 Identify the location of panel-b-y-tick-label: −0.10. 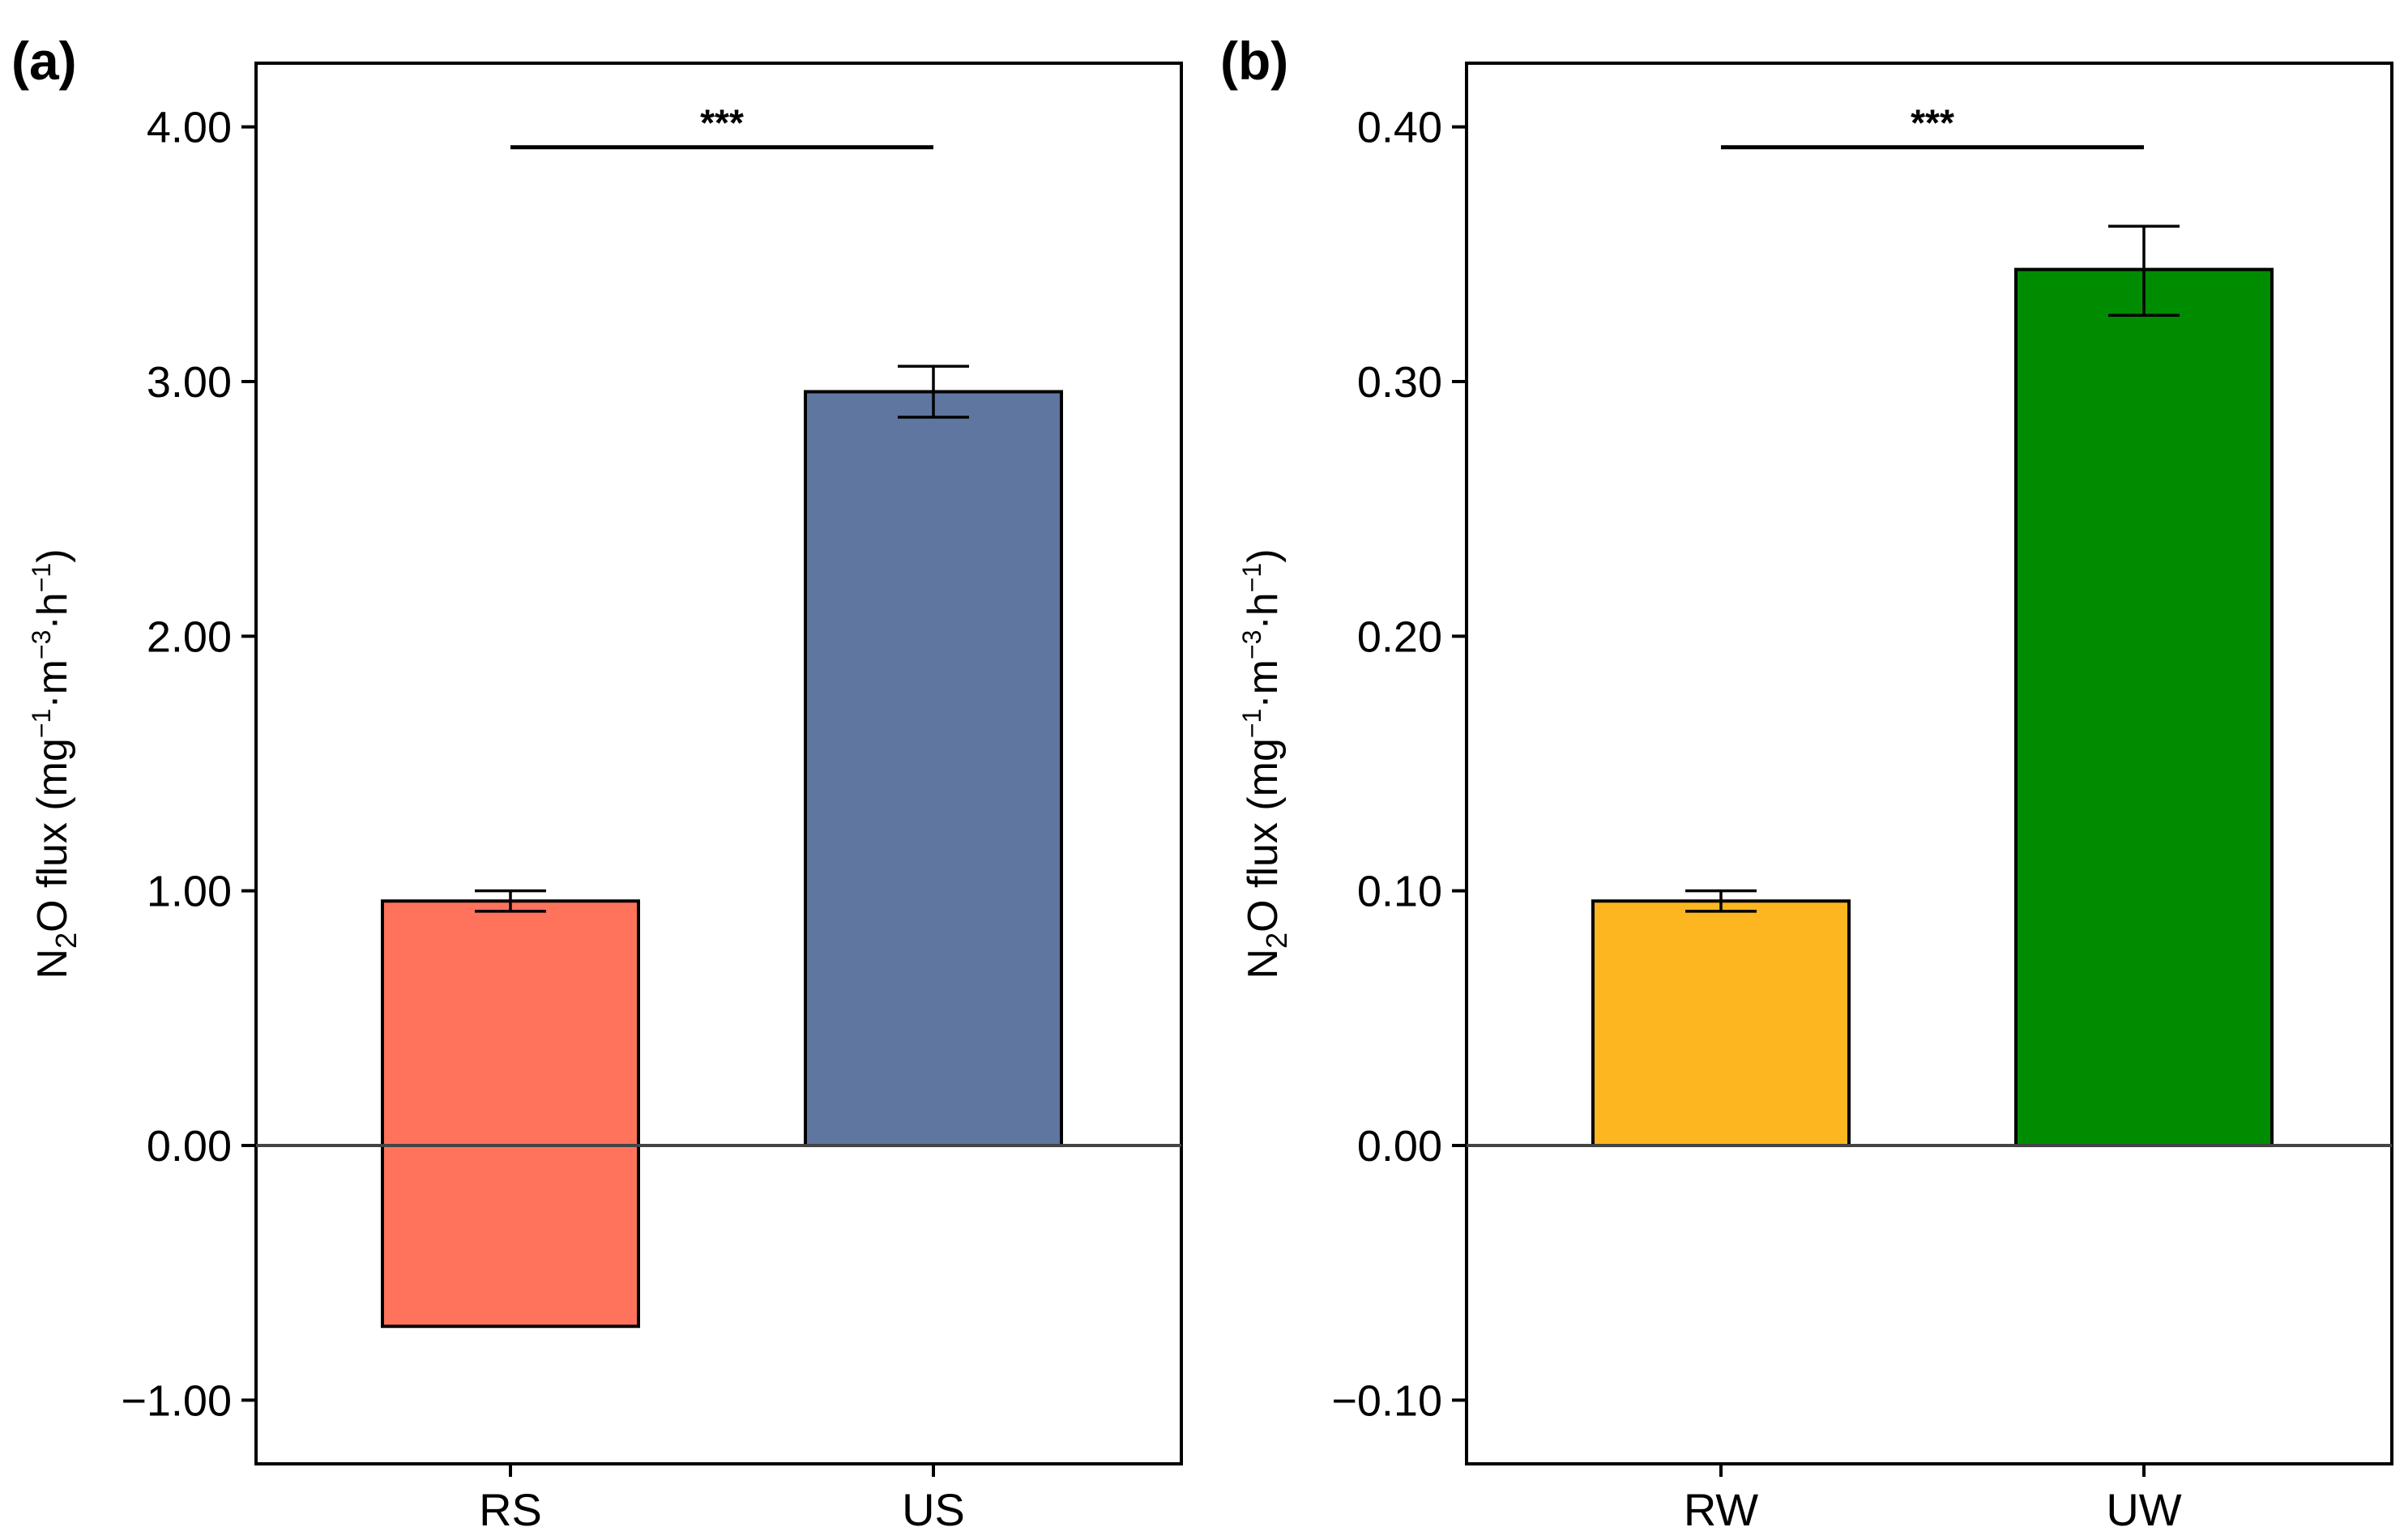
(1386, 1400).